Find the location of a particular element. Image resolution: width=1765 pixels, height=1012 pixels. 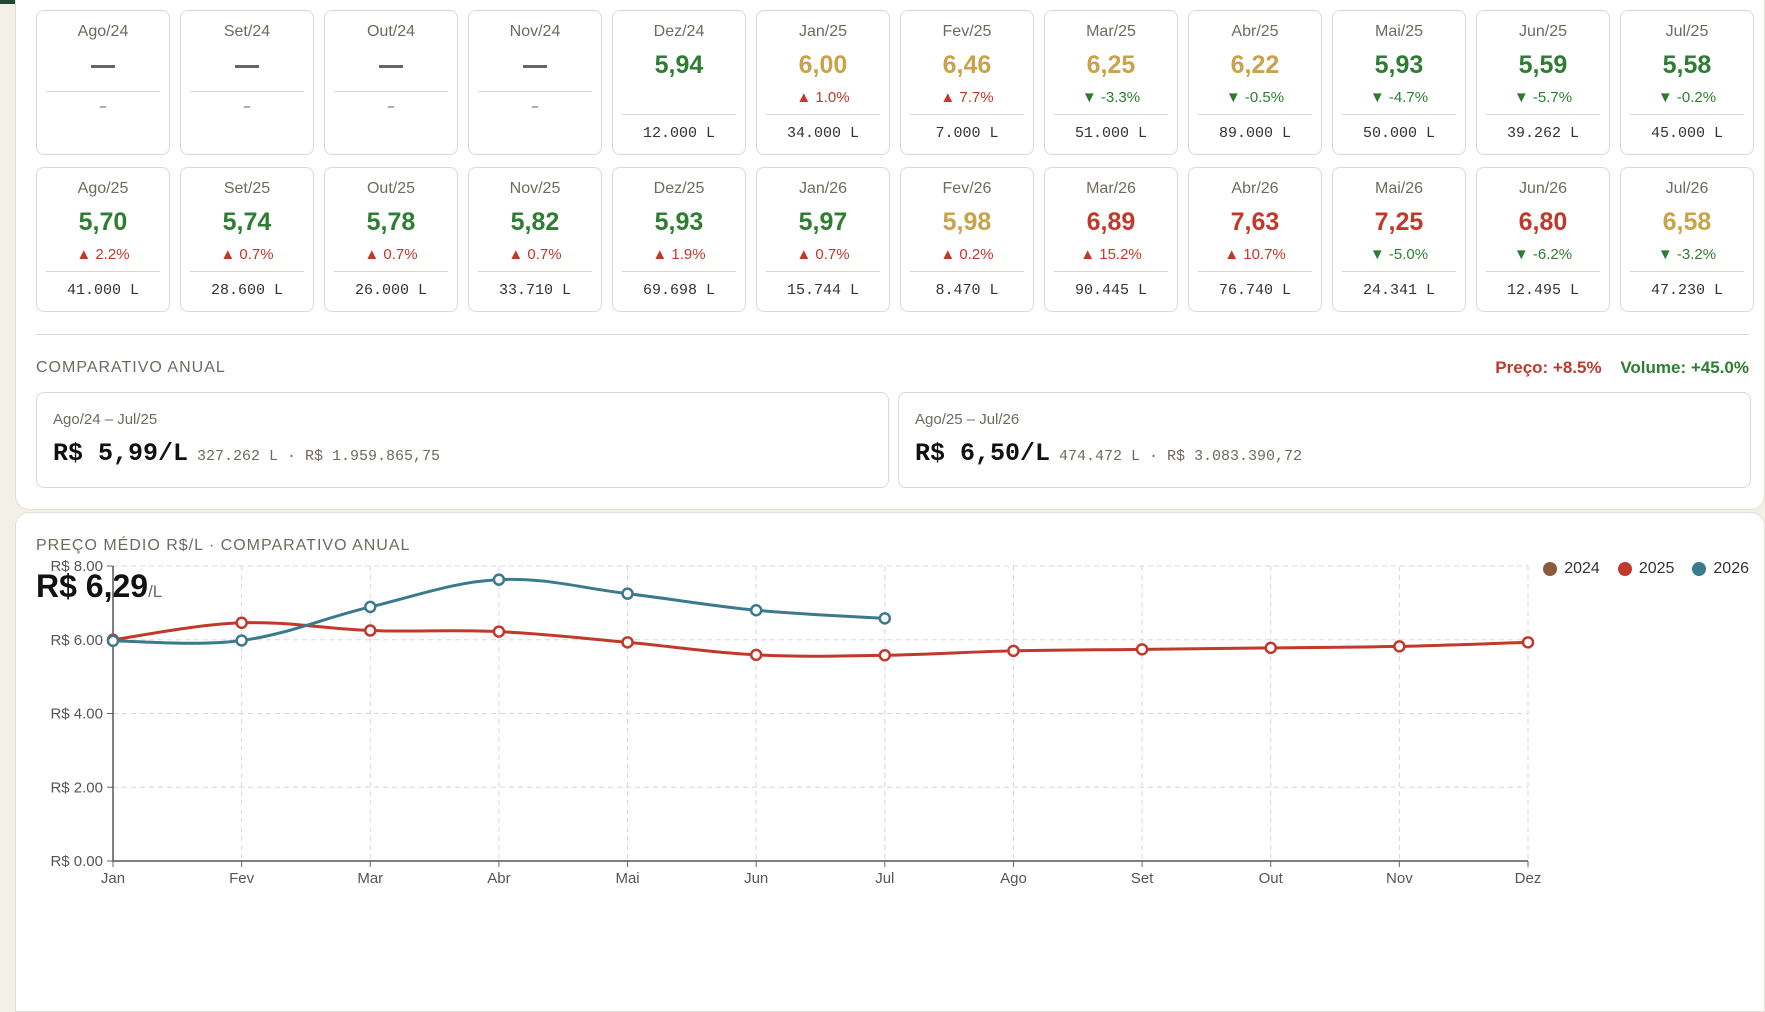

month-price: 6,22 is located at coordinates (1255, 65).